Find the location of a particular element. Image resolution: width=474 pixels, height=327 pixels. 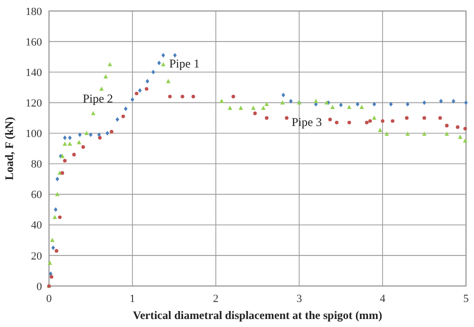

y-tick-label: 100 is located at coordinates (34, 134).